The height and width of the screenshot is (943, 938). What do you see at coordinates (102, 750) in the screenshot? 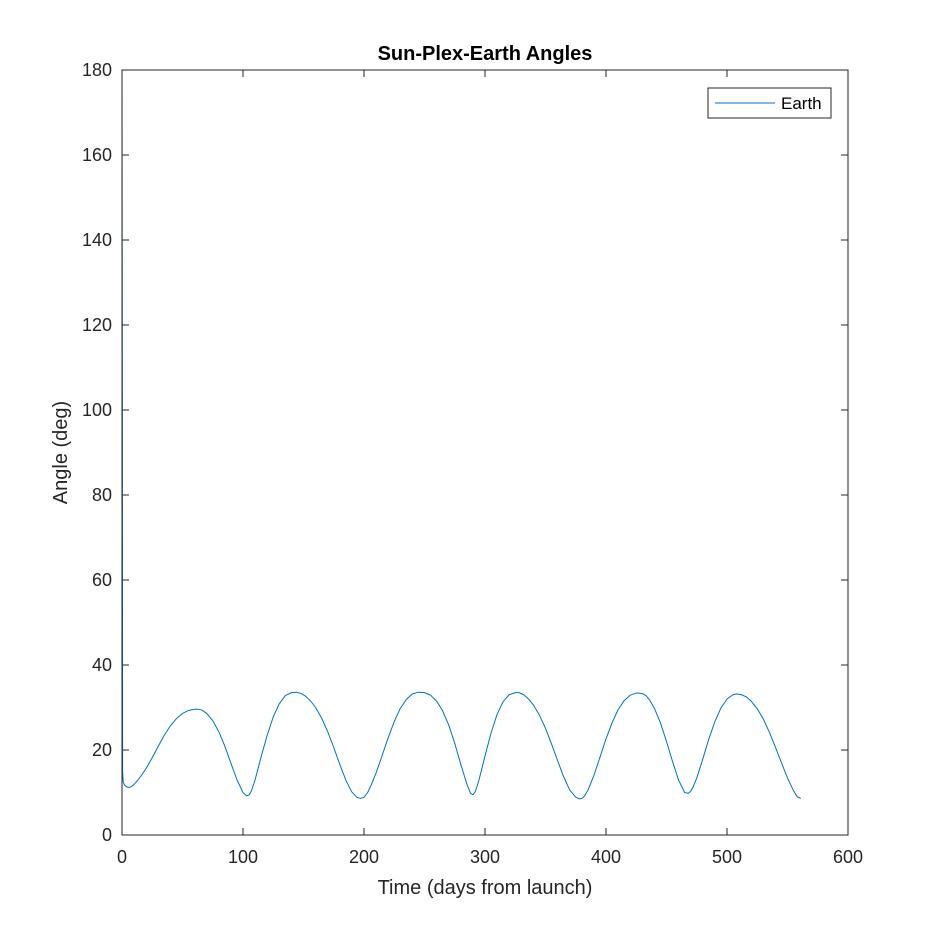
I see `y-tick-label: 20` at bounding box center [102, 750].